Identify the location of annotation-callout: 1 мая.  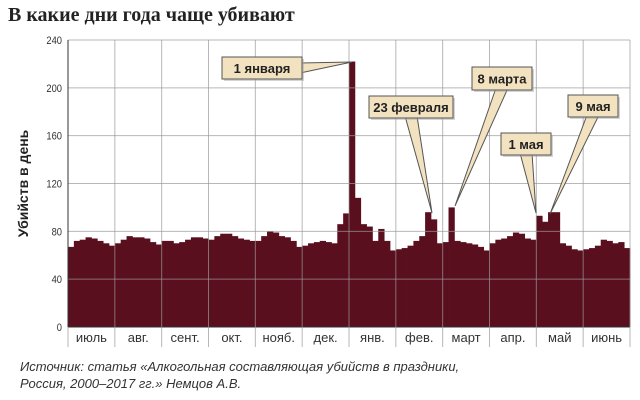
(526, 173).